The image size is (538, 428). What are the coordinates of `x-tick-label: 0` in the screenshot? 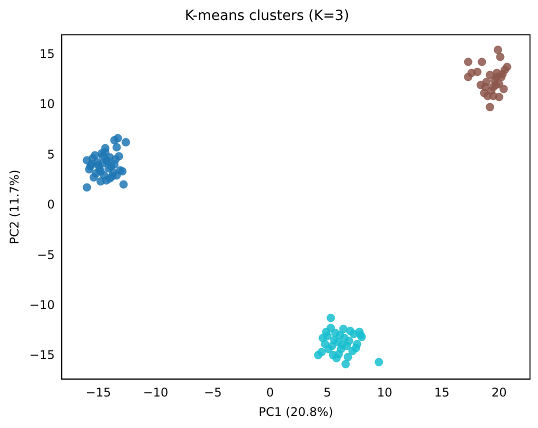 It's located at (270, 393).